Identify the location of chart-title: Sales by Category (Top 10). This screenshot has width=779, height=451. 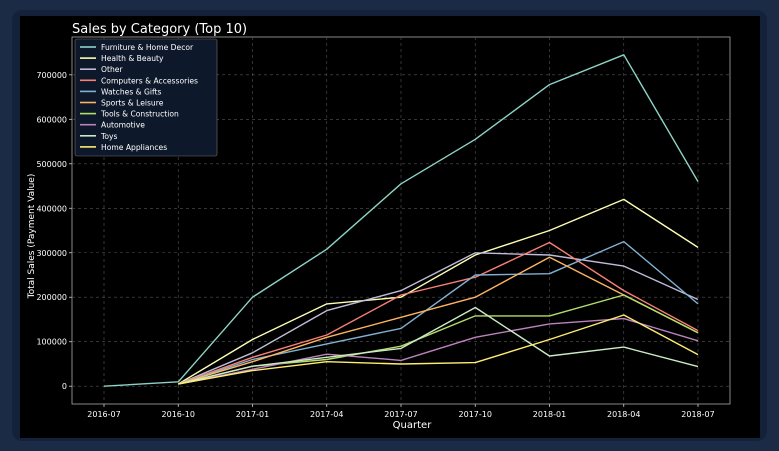
(159, 29).